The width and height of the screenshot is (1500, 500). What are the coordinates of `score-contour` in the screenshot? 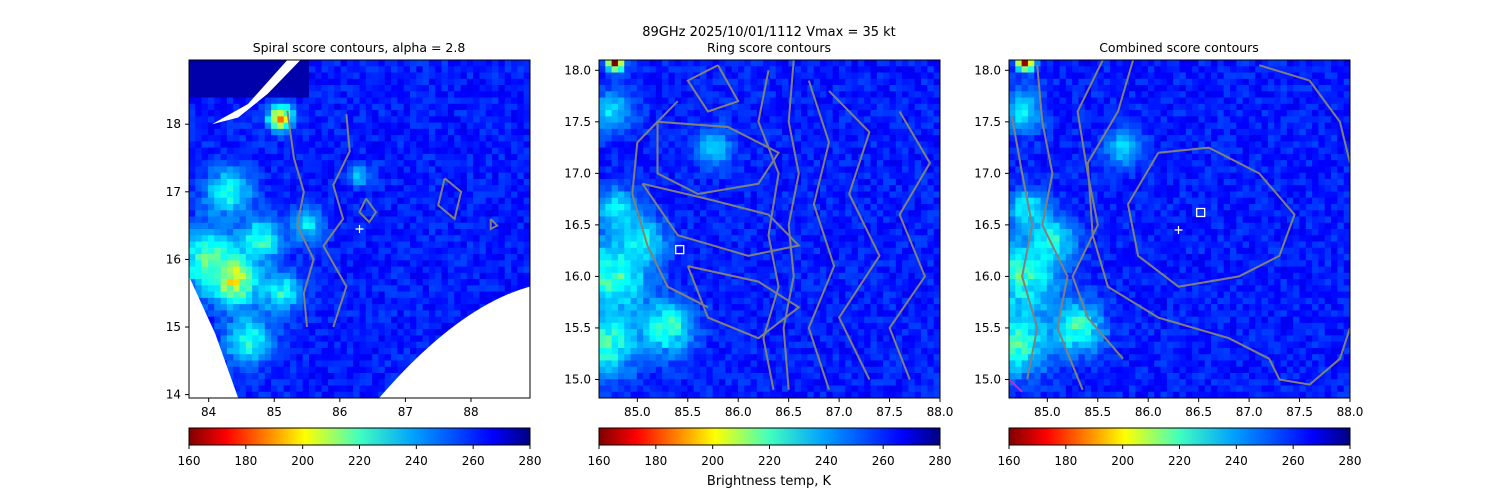 It's located at (300, 219).